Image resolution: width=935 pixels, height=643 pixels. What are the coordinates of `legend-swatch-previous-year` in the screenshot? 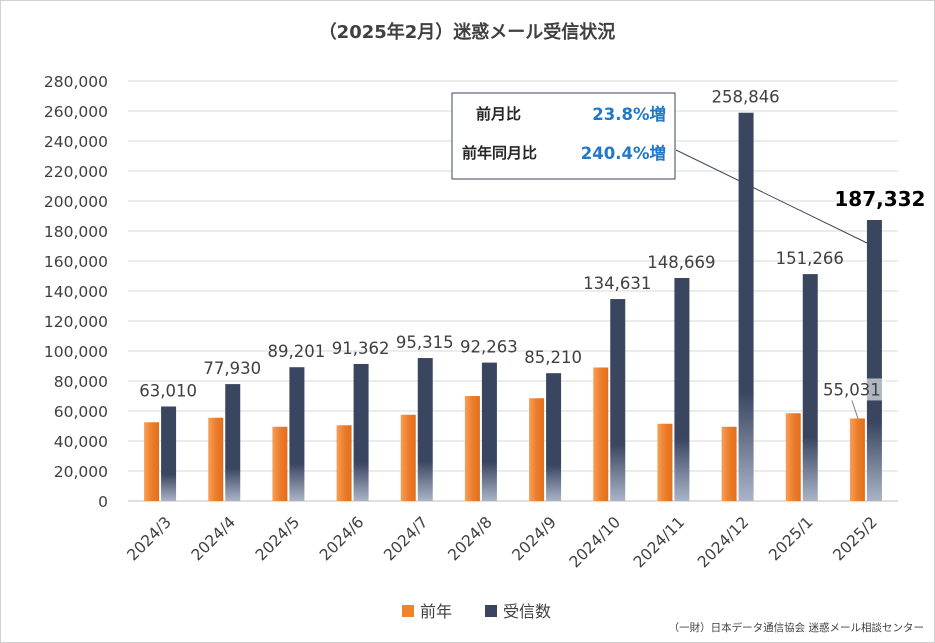 It's located at (408, 611).